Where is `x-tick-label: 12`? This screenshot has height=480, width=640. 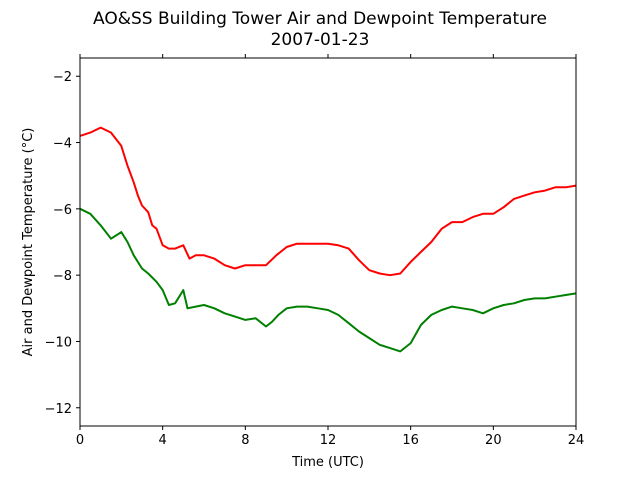 x-tick-label: 12 is located at coordinates (328, 440).